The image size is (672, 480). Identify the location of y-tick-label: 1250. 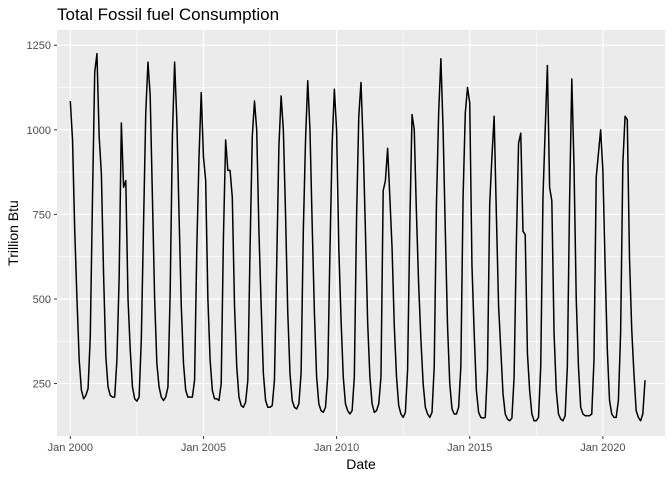
(39, 46).